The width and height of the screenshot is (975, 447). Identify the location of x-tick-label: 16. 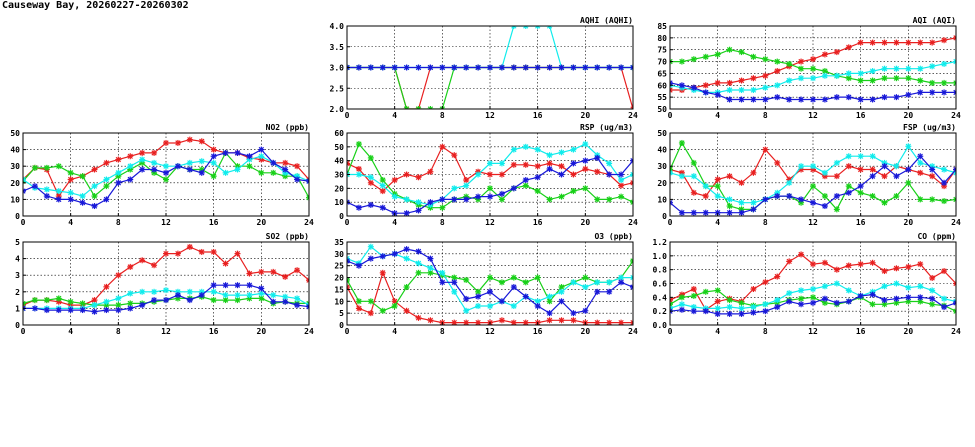
(861, 222).